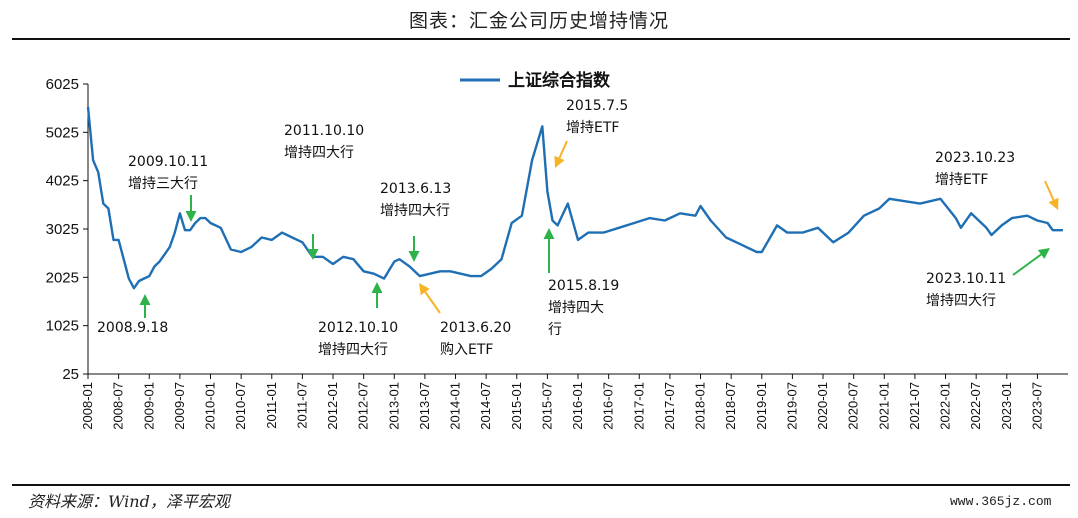  I want to click on x-tick-label: 2010-01, so click(210, 406).